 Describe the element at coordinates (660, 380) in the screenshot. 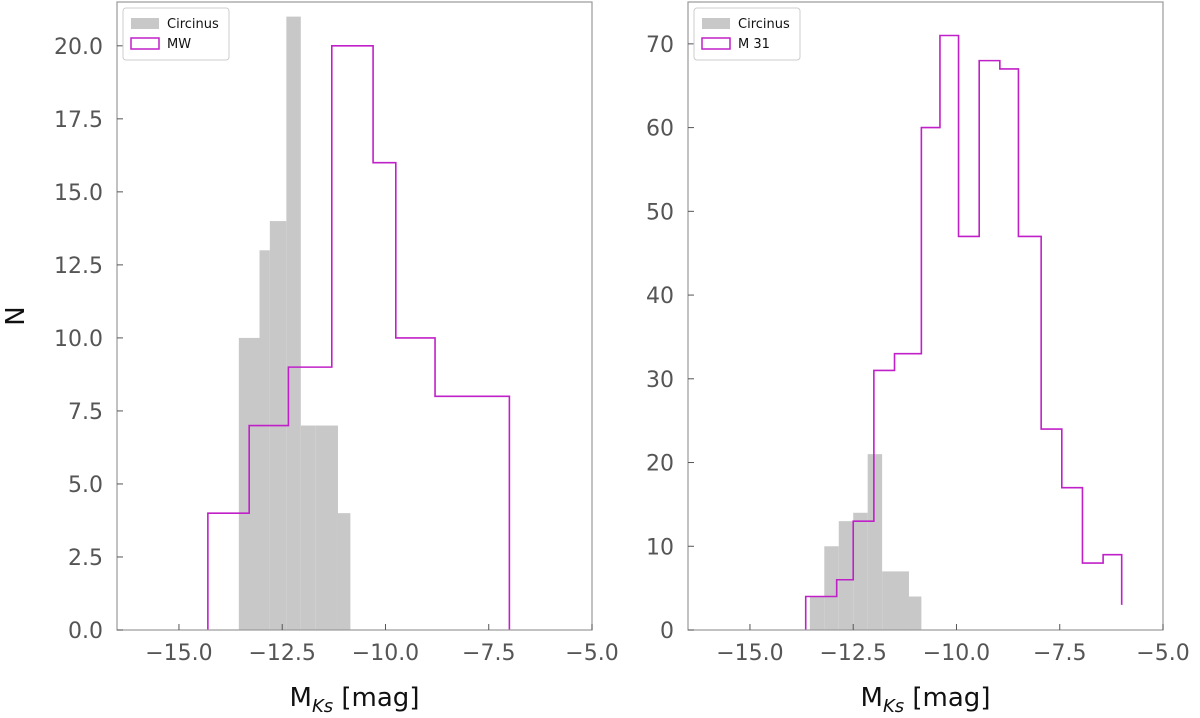

I see `y-tick-label: 30` at that location.